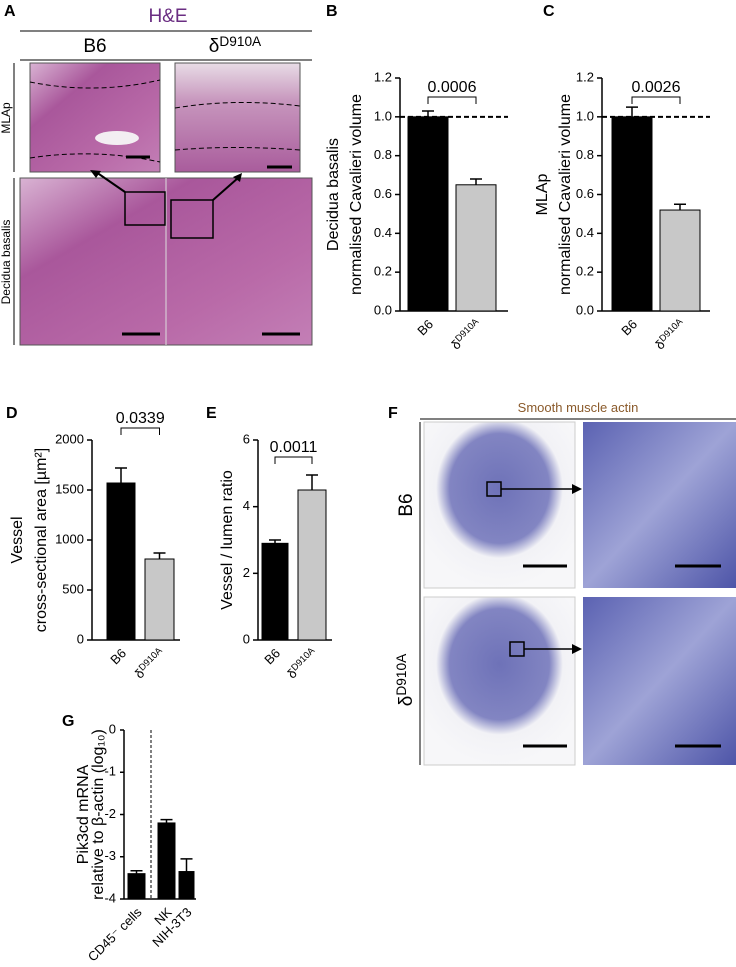 This screenshot has width=736, height=967. I want to click on y-tick-label: 1000, so click(69, 538).